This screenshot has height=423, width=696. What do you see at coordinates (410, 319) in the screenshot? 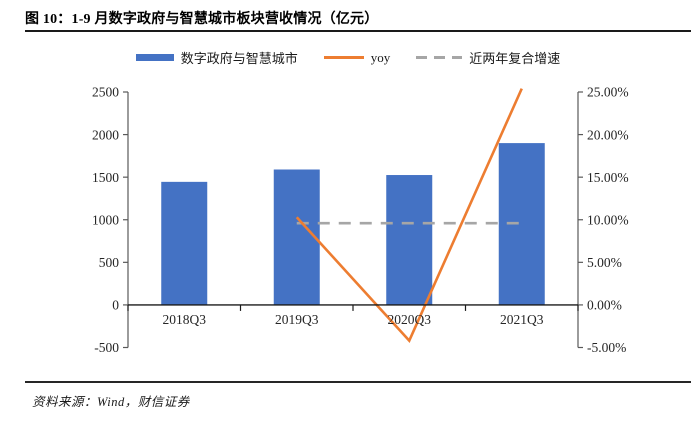
I see `category-label: 2020Q3` at bounding box center [410, 319].